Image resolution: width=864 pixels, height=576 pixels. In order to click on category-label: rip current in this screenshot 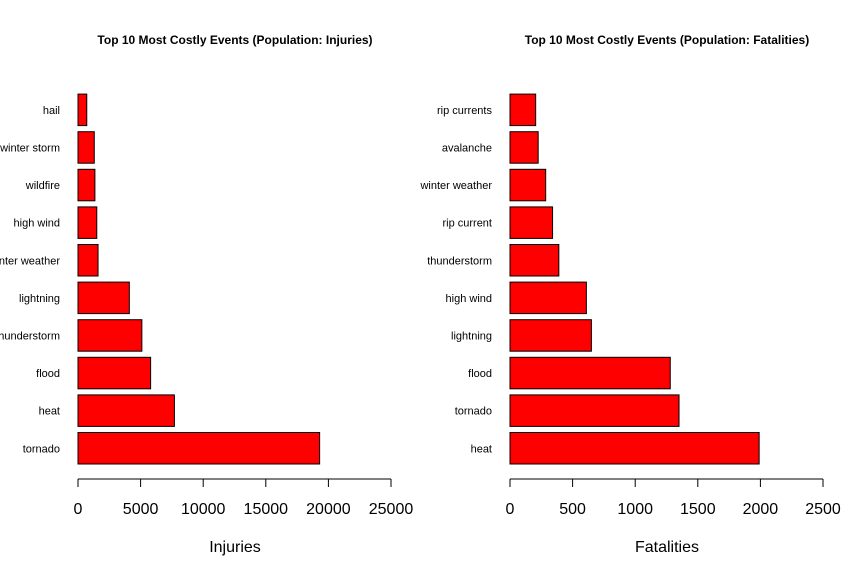, I will do `click(467, 224)`.